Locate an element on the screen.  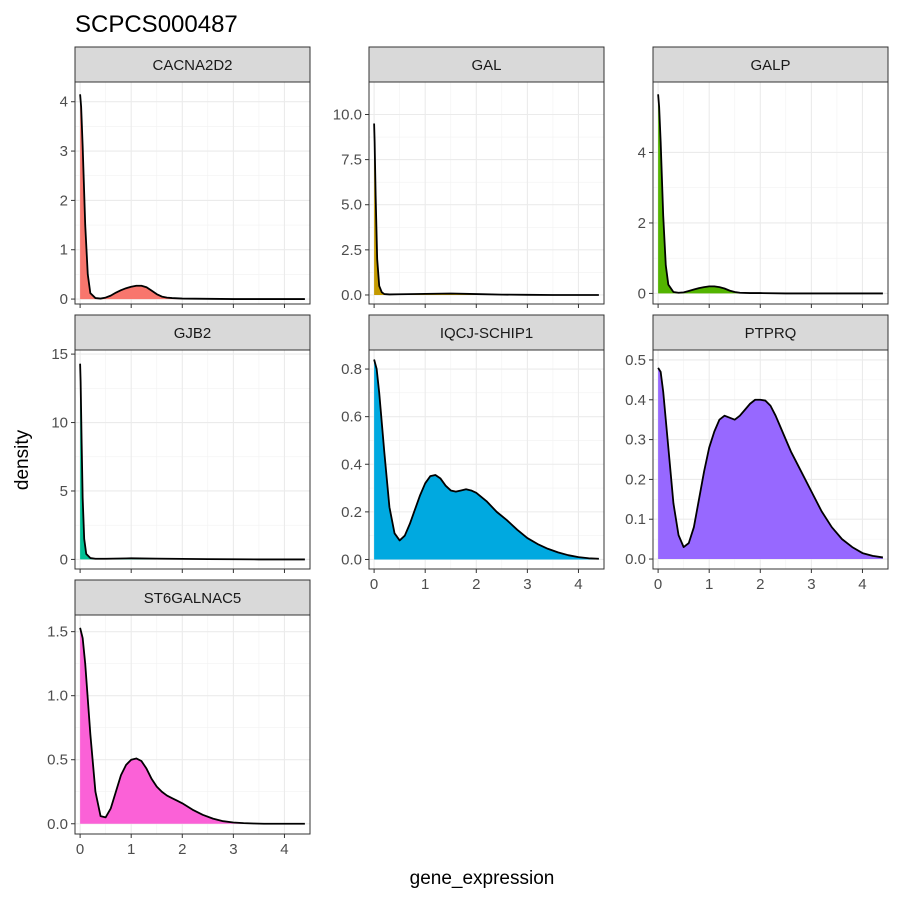
y-tick-label: 0.6 is located at coordinates (351, 417).